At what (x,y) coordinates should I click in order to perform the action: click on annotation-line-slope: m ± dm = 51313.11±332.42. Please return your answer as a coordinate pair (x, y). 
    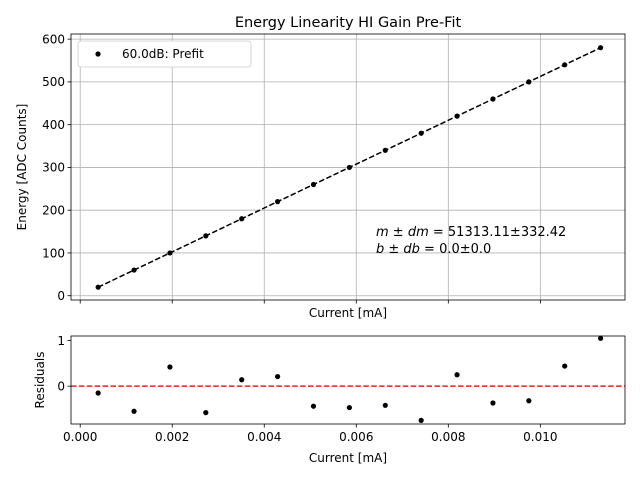
    Looking at the image, I should click on (471, 232).